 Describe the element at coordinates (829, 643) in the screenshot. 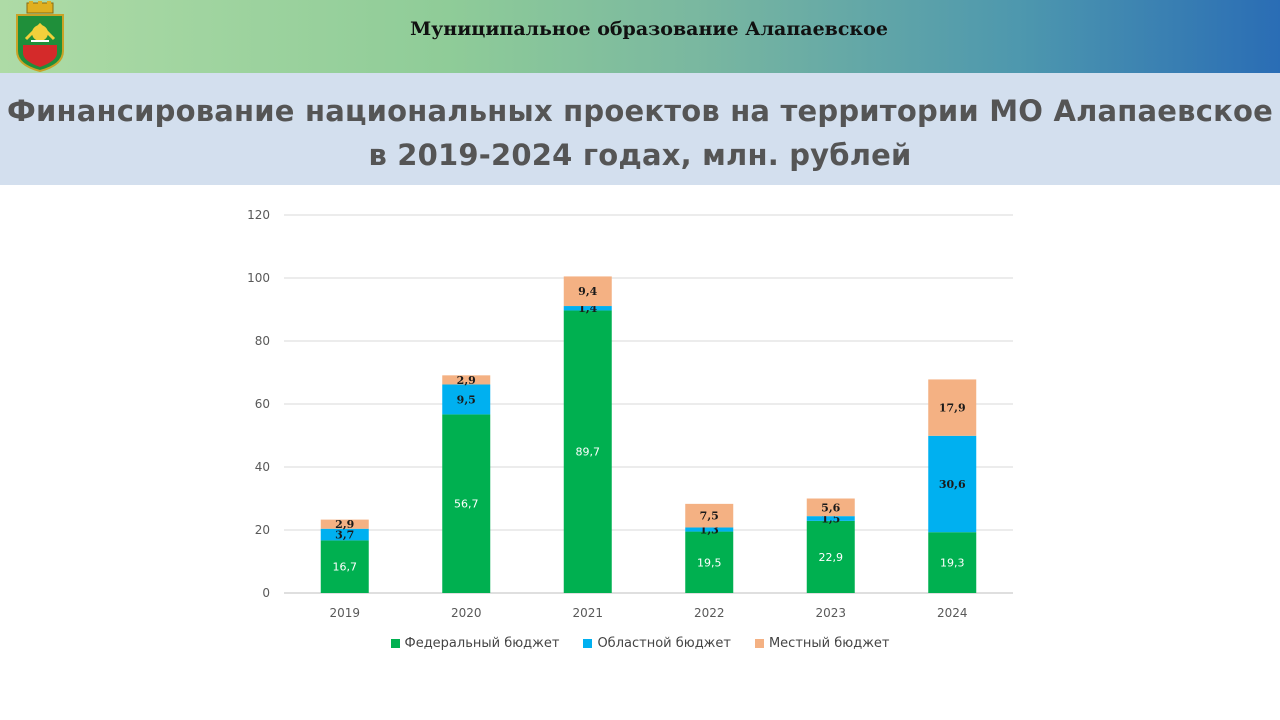

I see `legend-label: Местный бюджет` at that location.